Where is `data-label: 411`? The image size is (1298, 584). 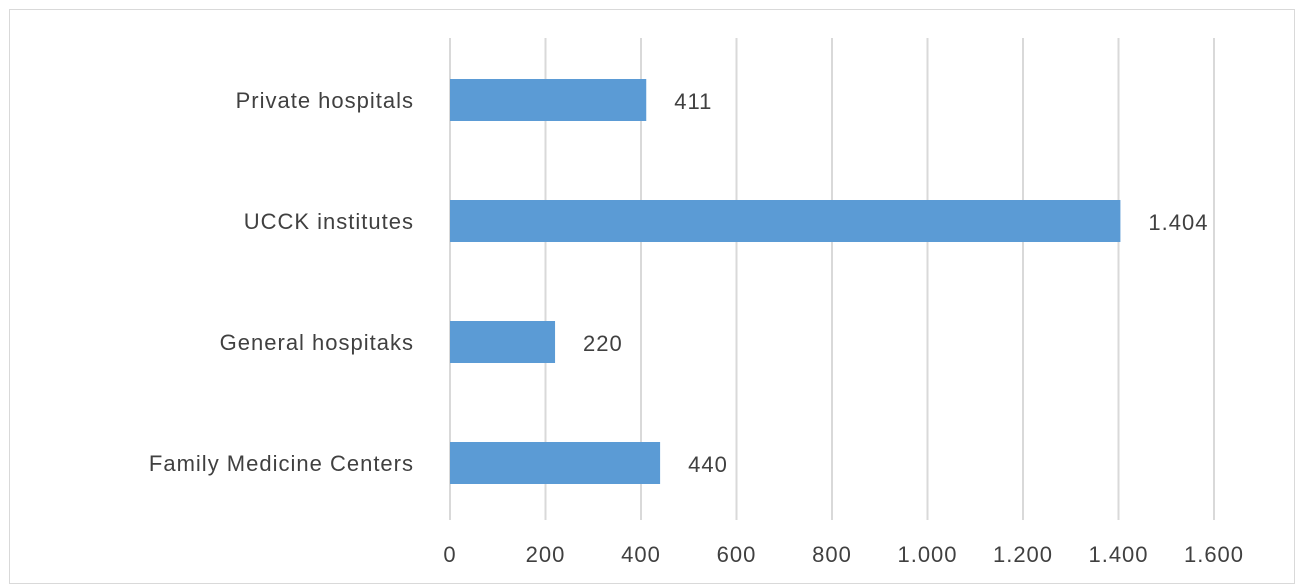 data-label: 411 is located at coordinates (693, 101).